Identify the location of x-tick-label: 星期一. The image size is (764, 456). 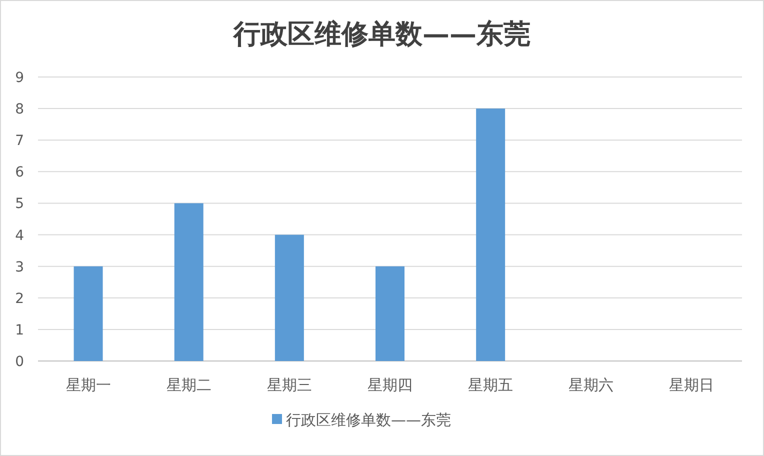
(88, 385).